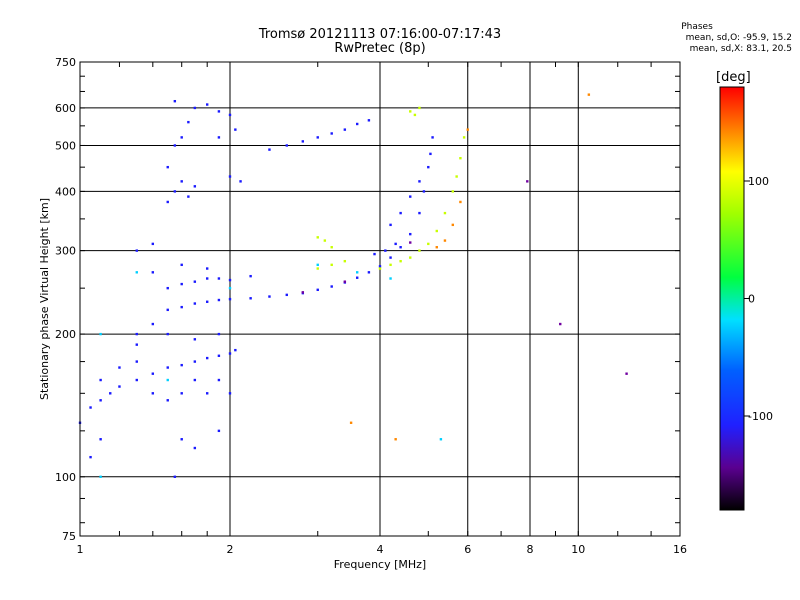  Describe the element at coordinates (44, 299) in the screenshot. I see `y-axis-label: Stationary phase Virtual Height [km]` at that location.